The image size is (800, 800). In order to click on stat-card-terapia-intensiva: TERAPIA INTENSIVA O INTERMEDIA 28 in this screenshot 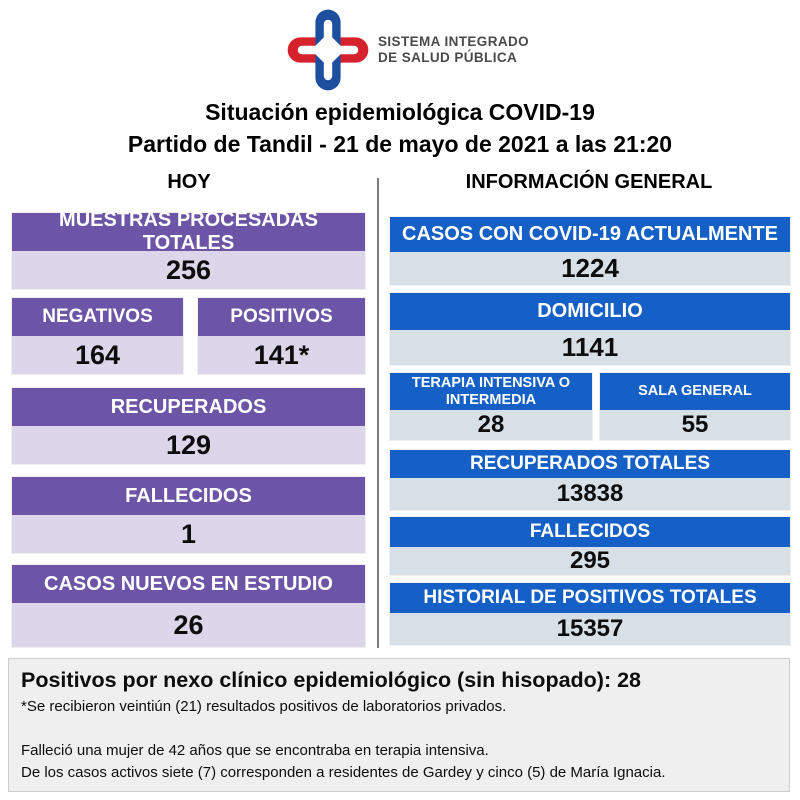, I will do `click(491, 406)`.